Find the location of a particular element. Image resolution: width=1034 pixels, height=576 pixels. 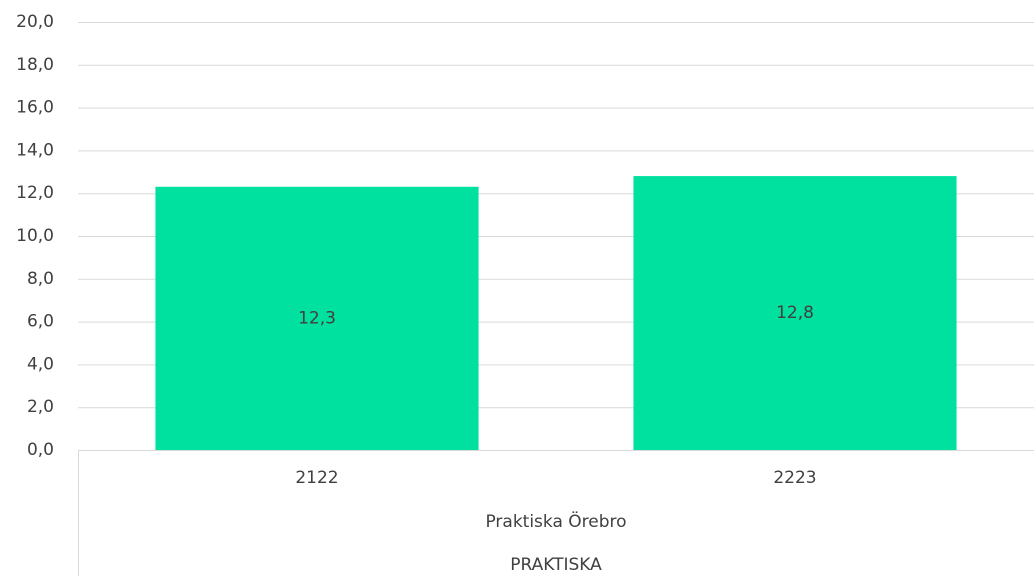

y-tick-label: 2,0 is located at coordinates (40, 407).